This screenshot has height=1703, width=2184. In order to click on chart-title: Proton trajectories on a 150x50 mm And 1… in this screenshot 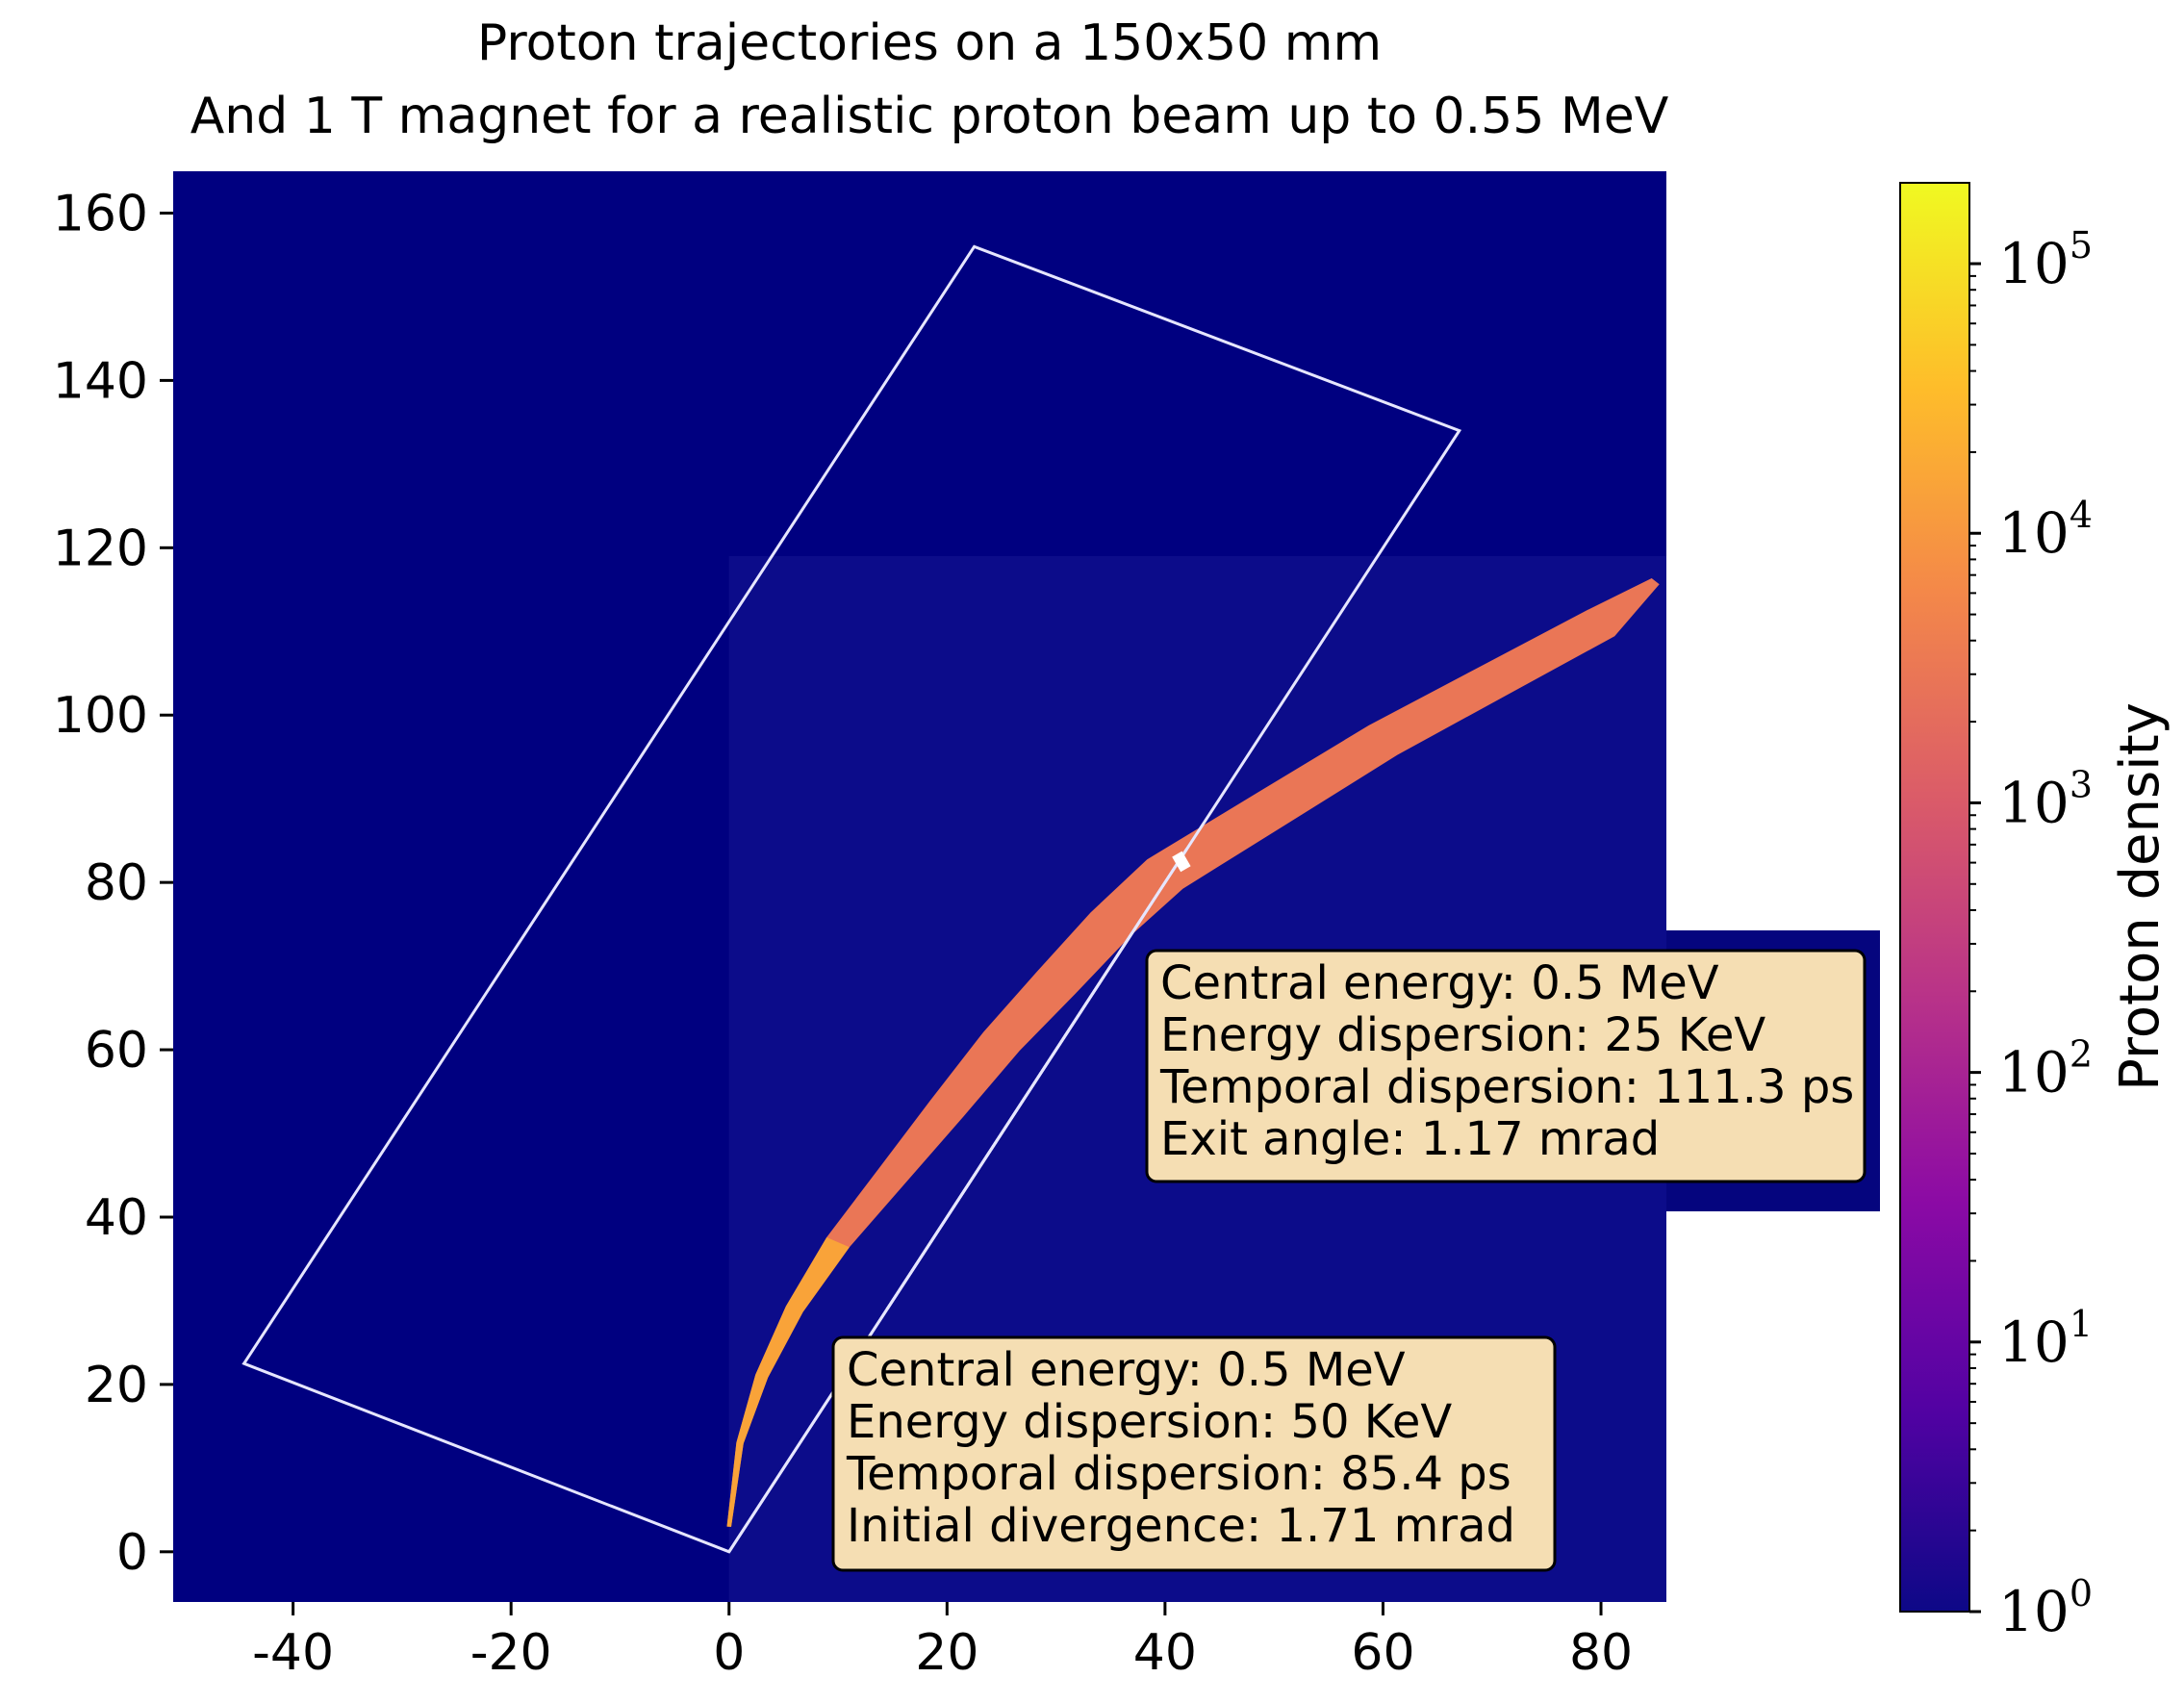, I will do `click(930, 80)`.